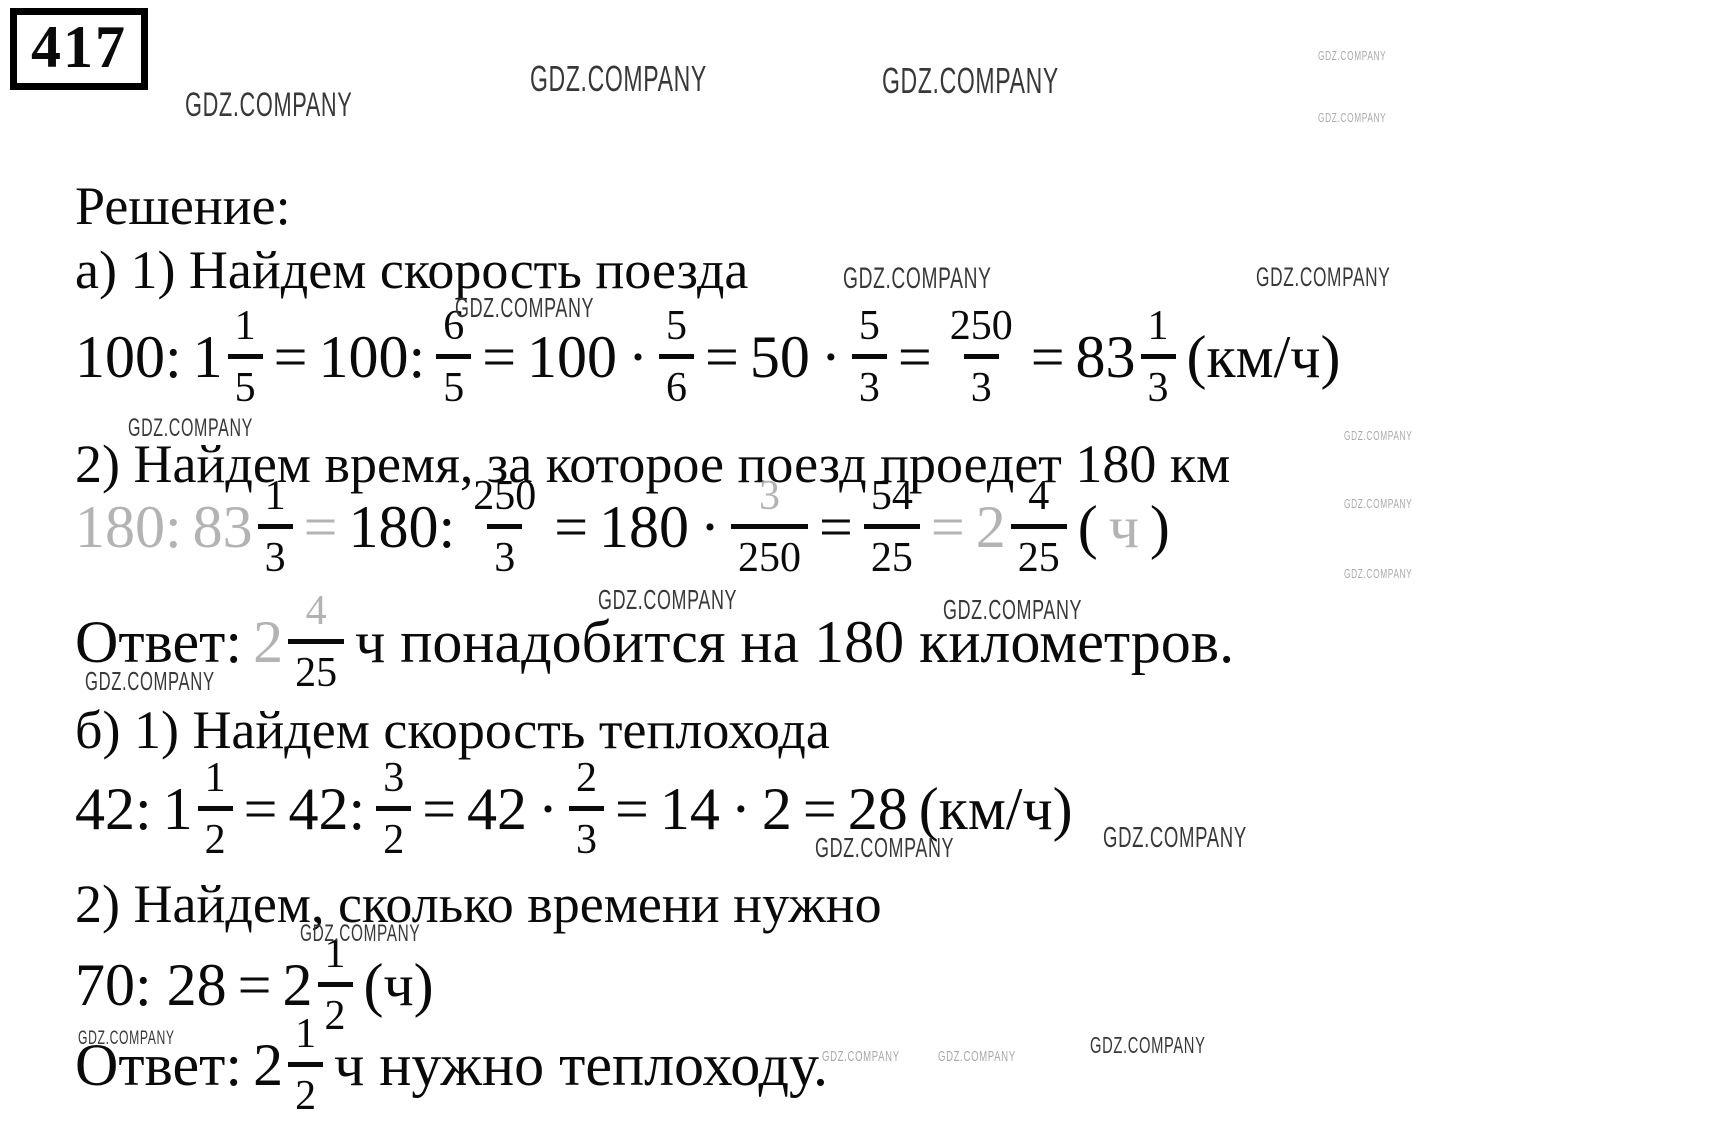 The height and width of the screenshot is (1126, 1734). I want to click on equation-b1: 42: 1 1 2 = 42: 3 2 = 42 · 2 3 = 14 · 2 = 28 (км/ч), so click(574, 809).